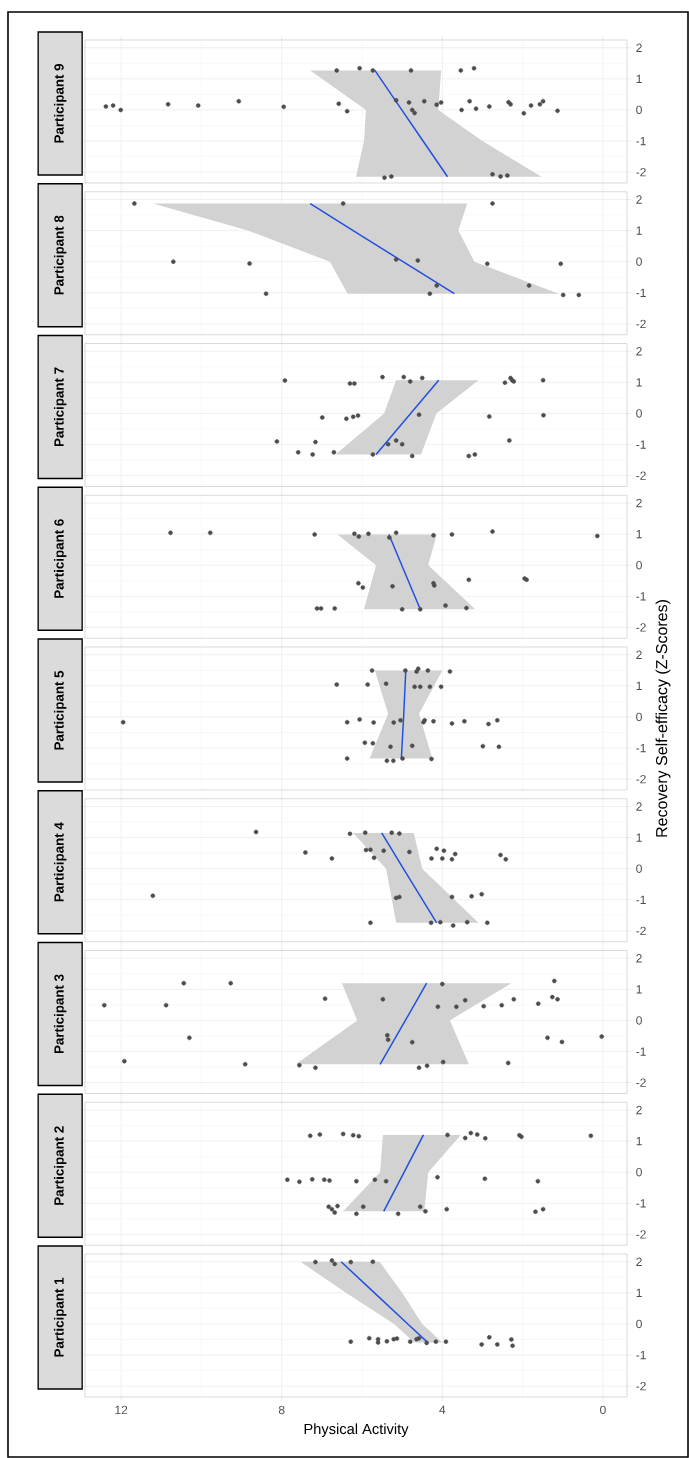 This screenshot has width=689, height=1458. Describe the element at coordinates (60, 103) in the screenshot. I see `text: Participant 9` at that location.